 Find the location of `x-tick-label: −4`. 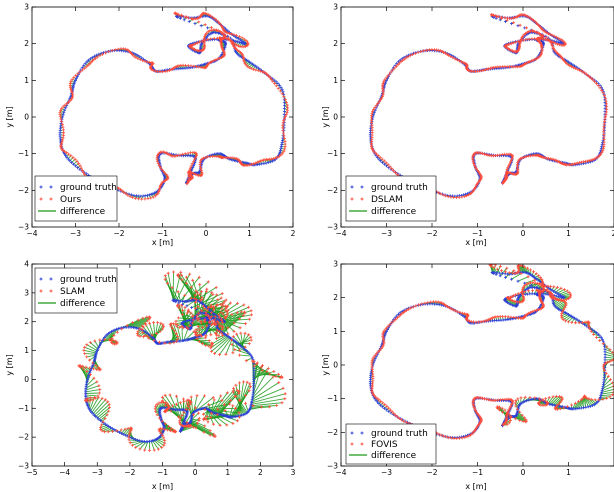

x-tick-label: −4 is located at coordinates (31, 233).